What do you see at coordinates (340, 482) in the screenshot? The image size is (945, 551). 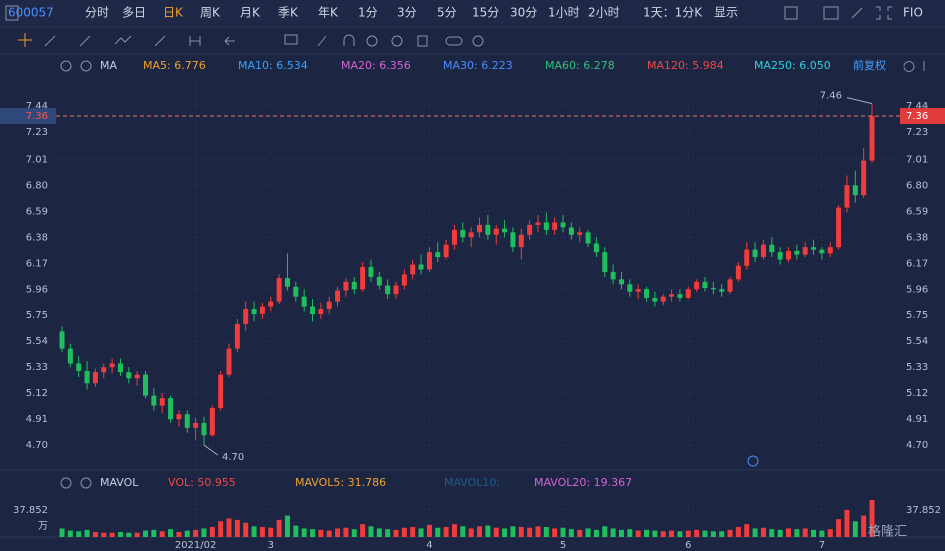 I see `legend-entry: MAVOL5: 31.786` at bounding box center [340, 482].